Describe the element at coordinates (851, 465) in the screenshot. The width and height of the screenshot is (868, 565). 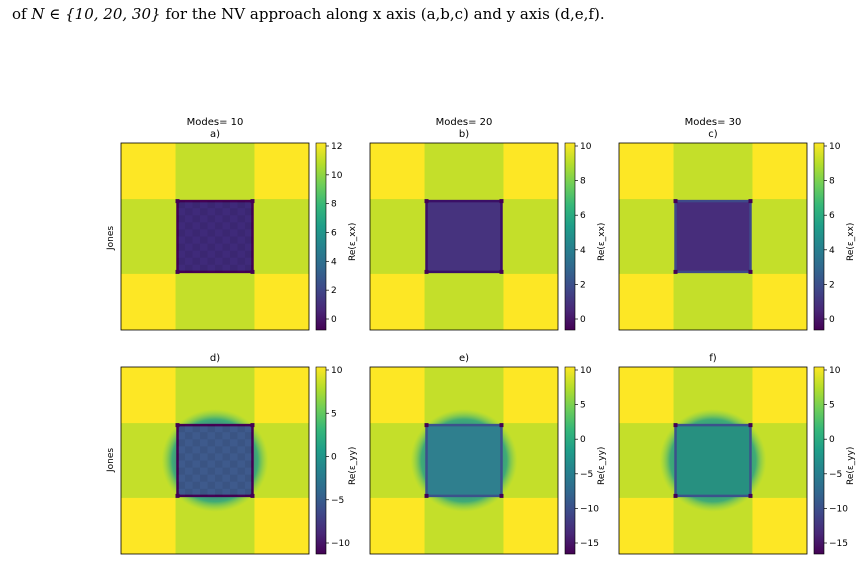
I see `colorbar-label-f: Re(ε_yy)` at that location.